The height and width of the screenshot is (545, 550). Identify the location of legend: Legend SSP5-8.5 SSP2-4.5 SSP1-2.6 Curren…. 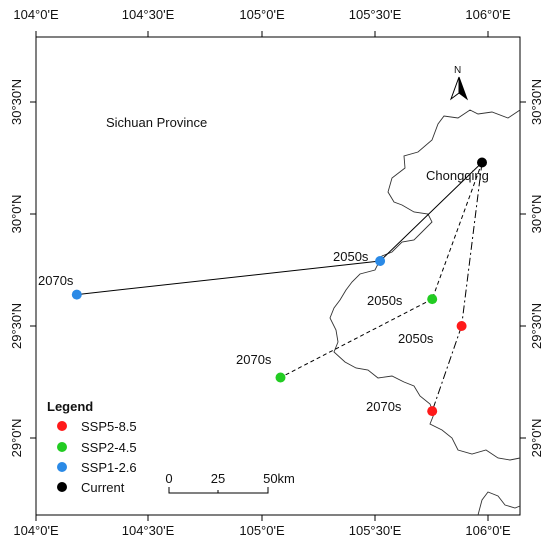
(92, 447).